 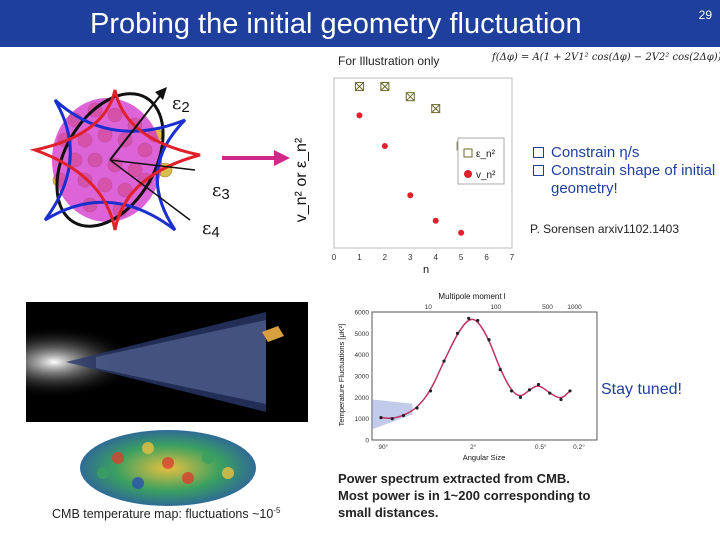 I want to click on cmb-desc-line-3: small distances., so click(x=388, y=512).